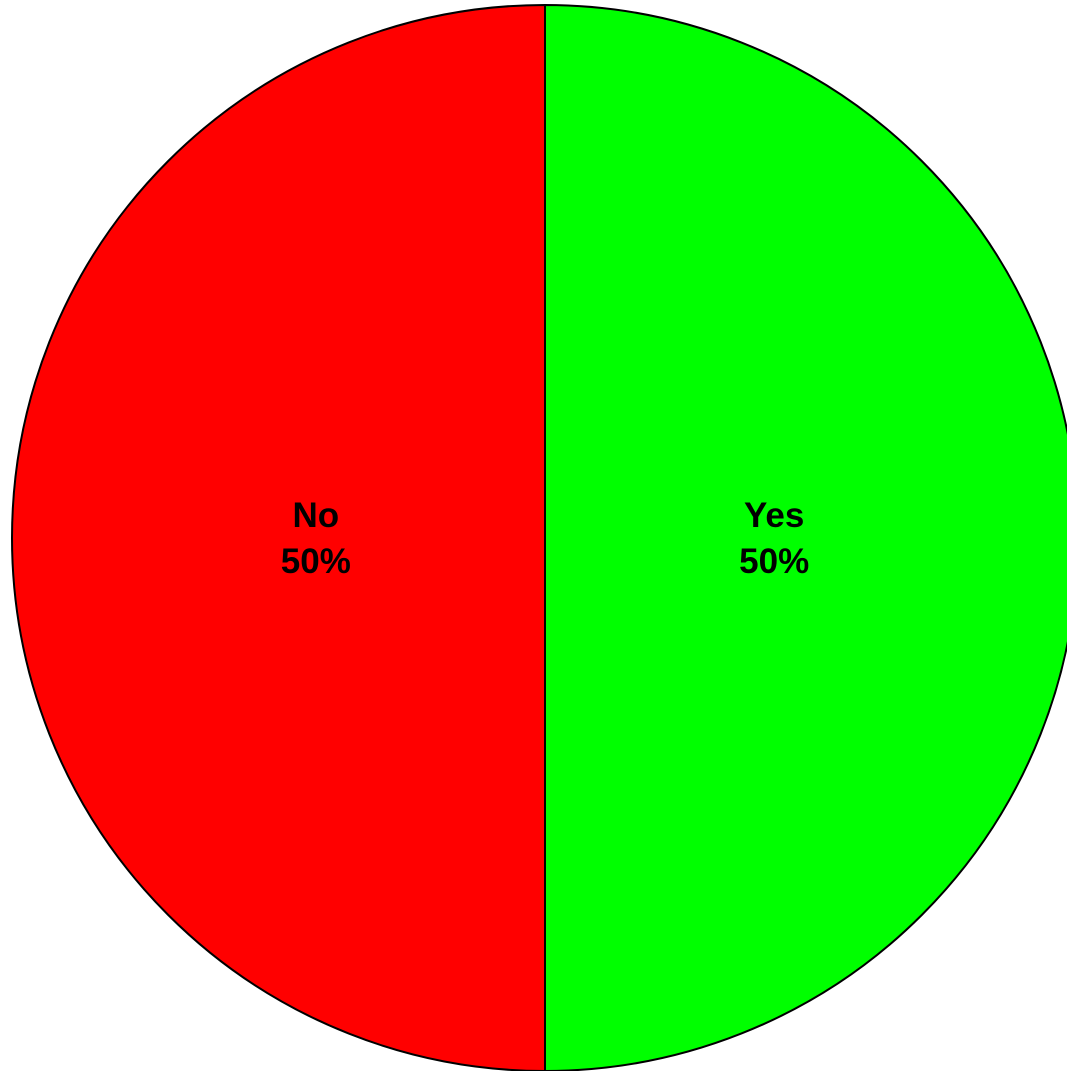 This screenshot has width=1067, height=1071. I want to click on slice-percent-no: 50%, so click(316, 561).